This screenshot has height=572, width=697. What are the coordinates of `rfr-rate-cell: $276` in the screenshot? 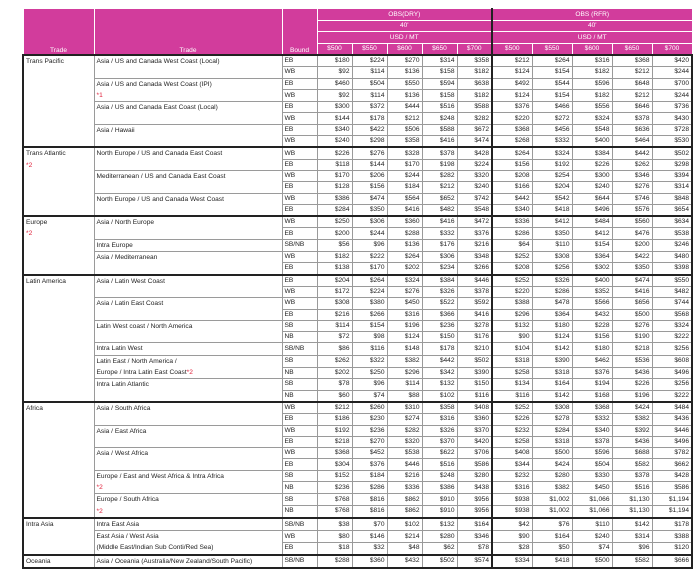 It's located at (632, 187).